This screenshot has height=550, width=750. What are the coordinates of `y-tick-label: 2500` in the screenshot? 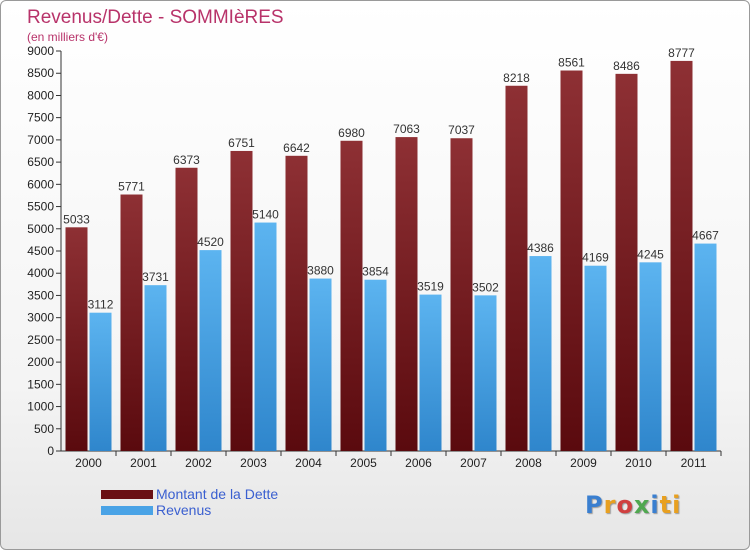 It's located at (40, 340).